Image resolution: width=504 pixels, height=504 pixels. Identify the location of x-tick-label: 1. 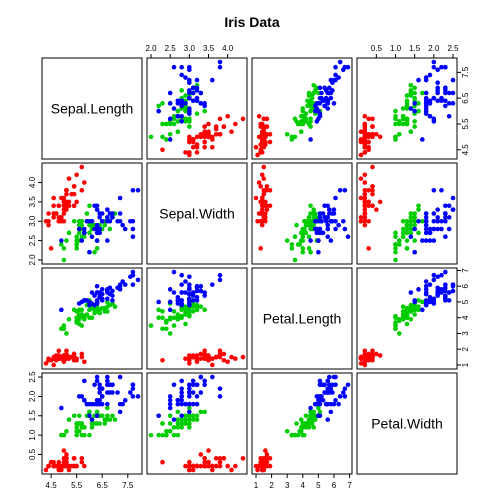
(256, 485).